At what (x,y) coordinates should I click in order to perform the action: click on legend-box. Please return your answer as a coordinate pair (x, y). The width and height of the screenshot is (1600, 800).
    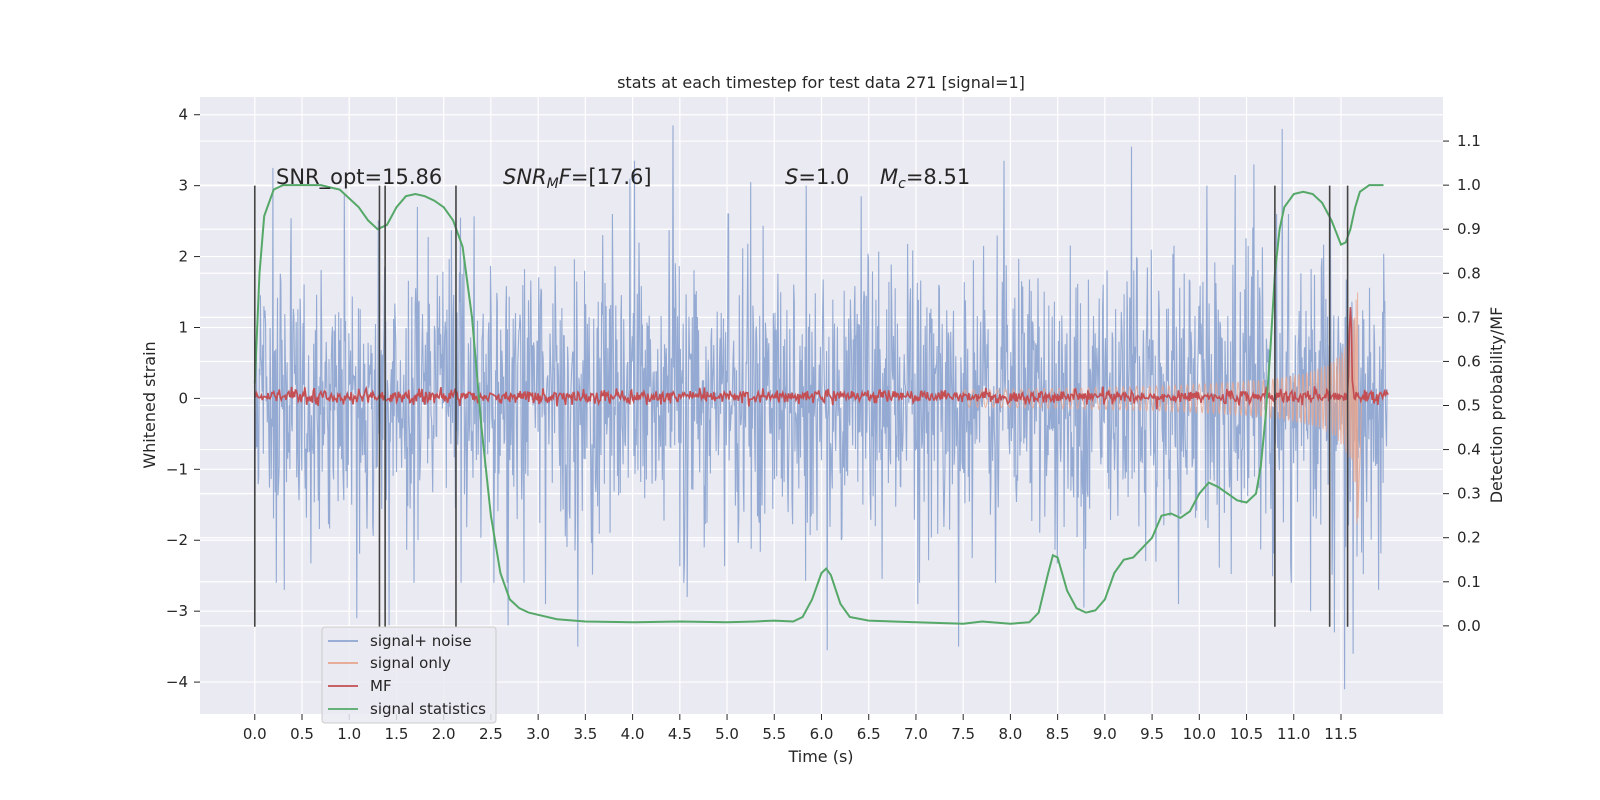
    Looking at the image, I should click on (409, 675).